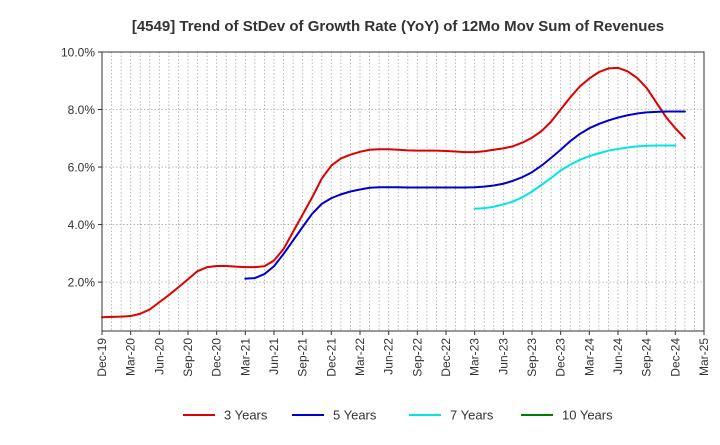 This screenshot has width=720, height=445. I want to click on x-tick-label: Dec-20, so click(217, 357).